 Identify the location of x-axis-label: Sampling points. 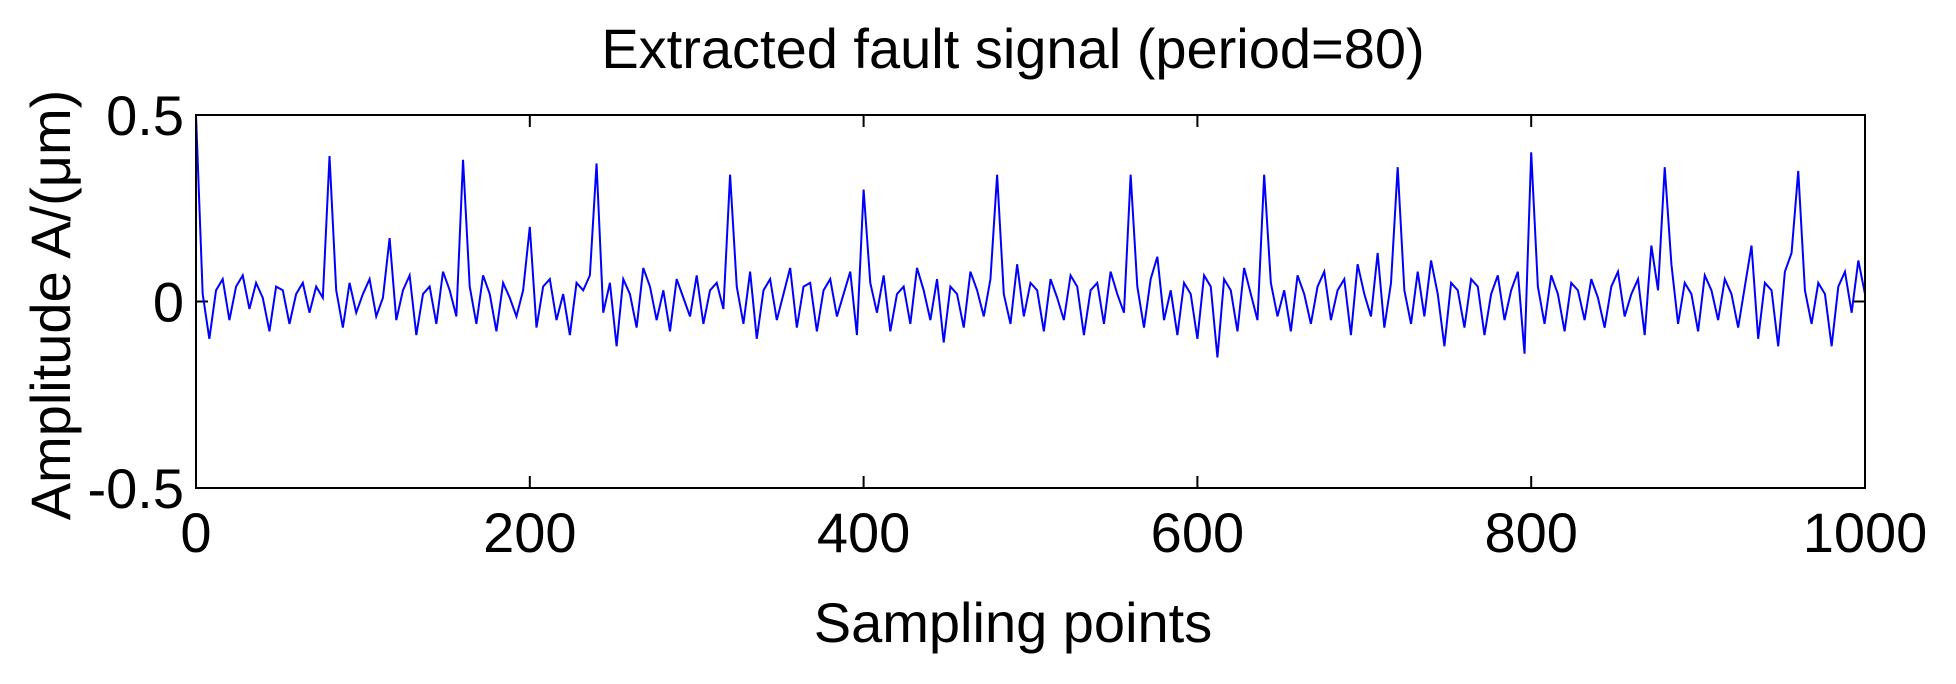
(1013, 622).